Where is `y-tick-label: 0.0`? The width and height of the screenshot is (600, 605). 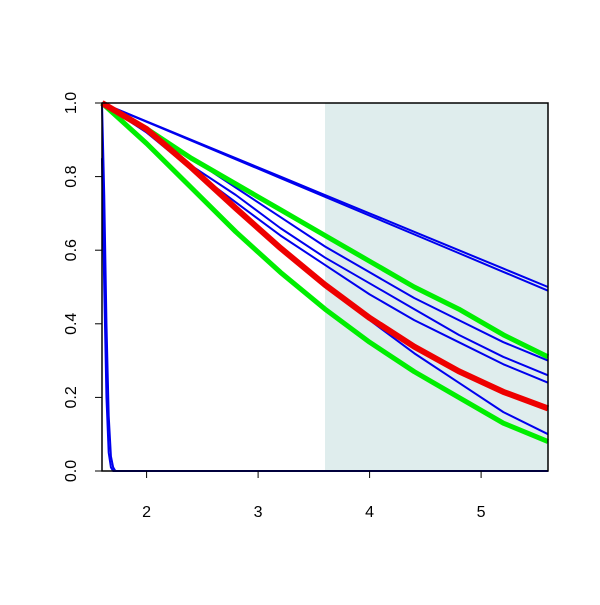
y-tick-label: 0.0 is located at coordinates (71, 471).